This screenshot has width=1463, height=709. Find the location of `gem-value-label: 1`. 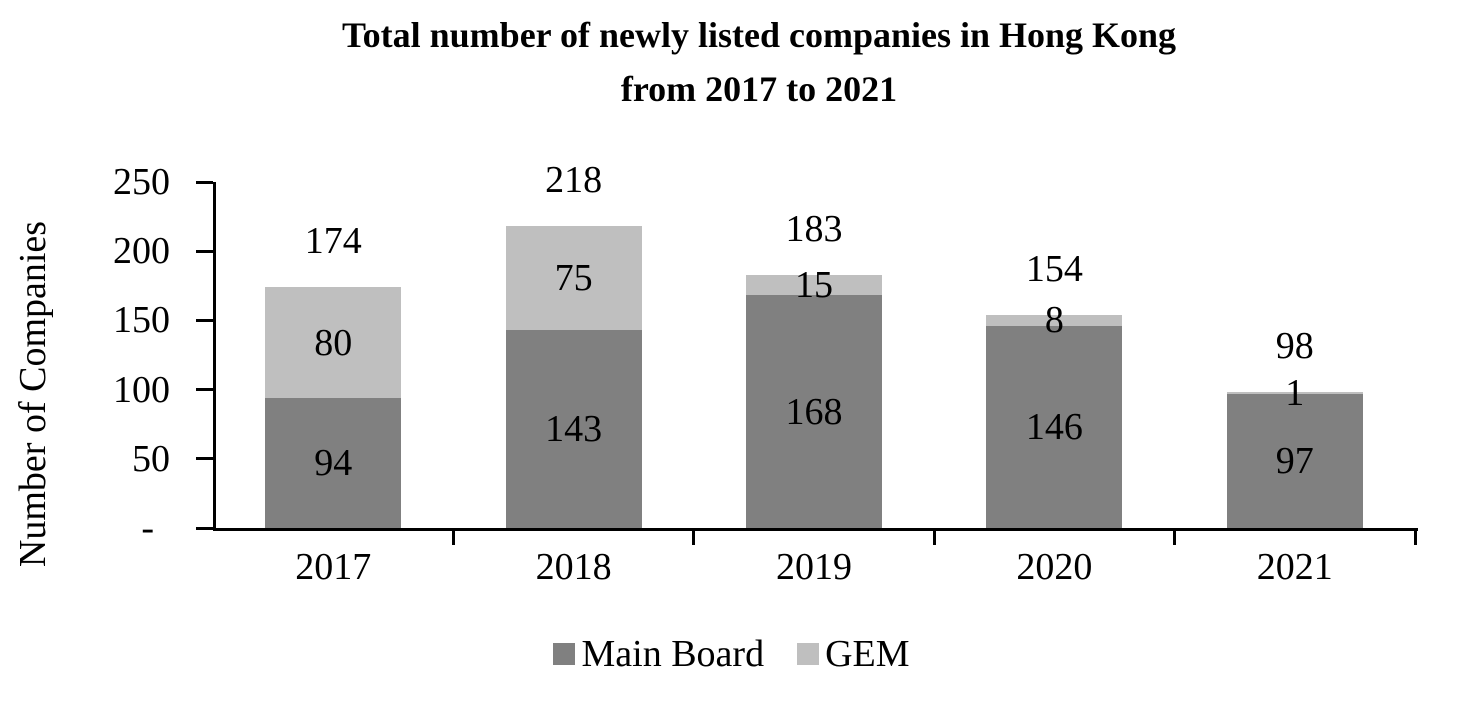

gem-value-label: 1 is located at coordinates (1295, 393).